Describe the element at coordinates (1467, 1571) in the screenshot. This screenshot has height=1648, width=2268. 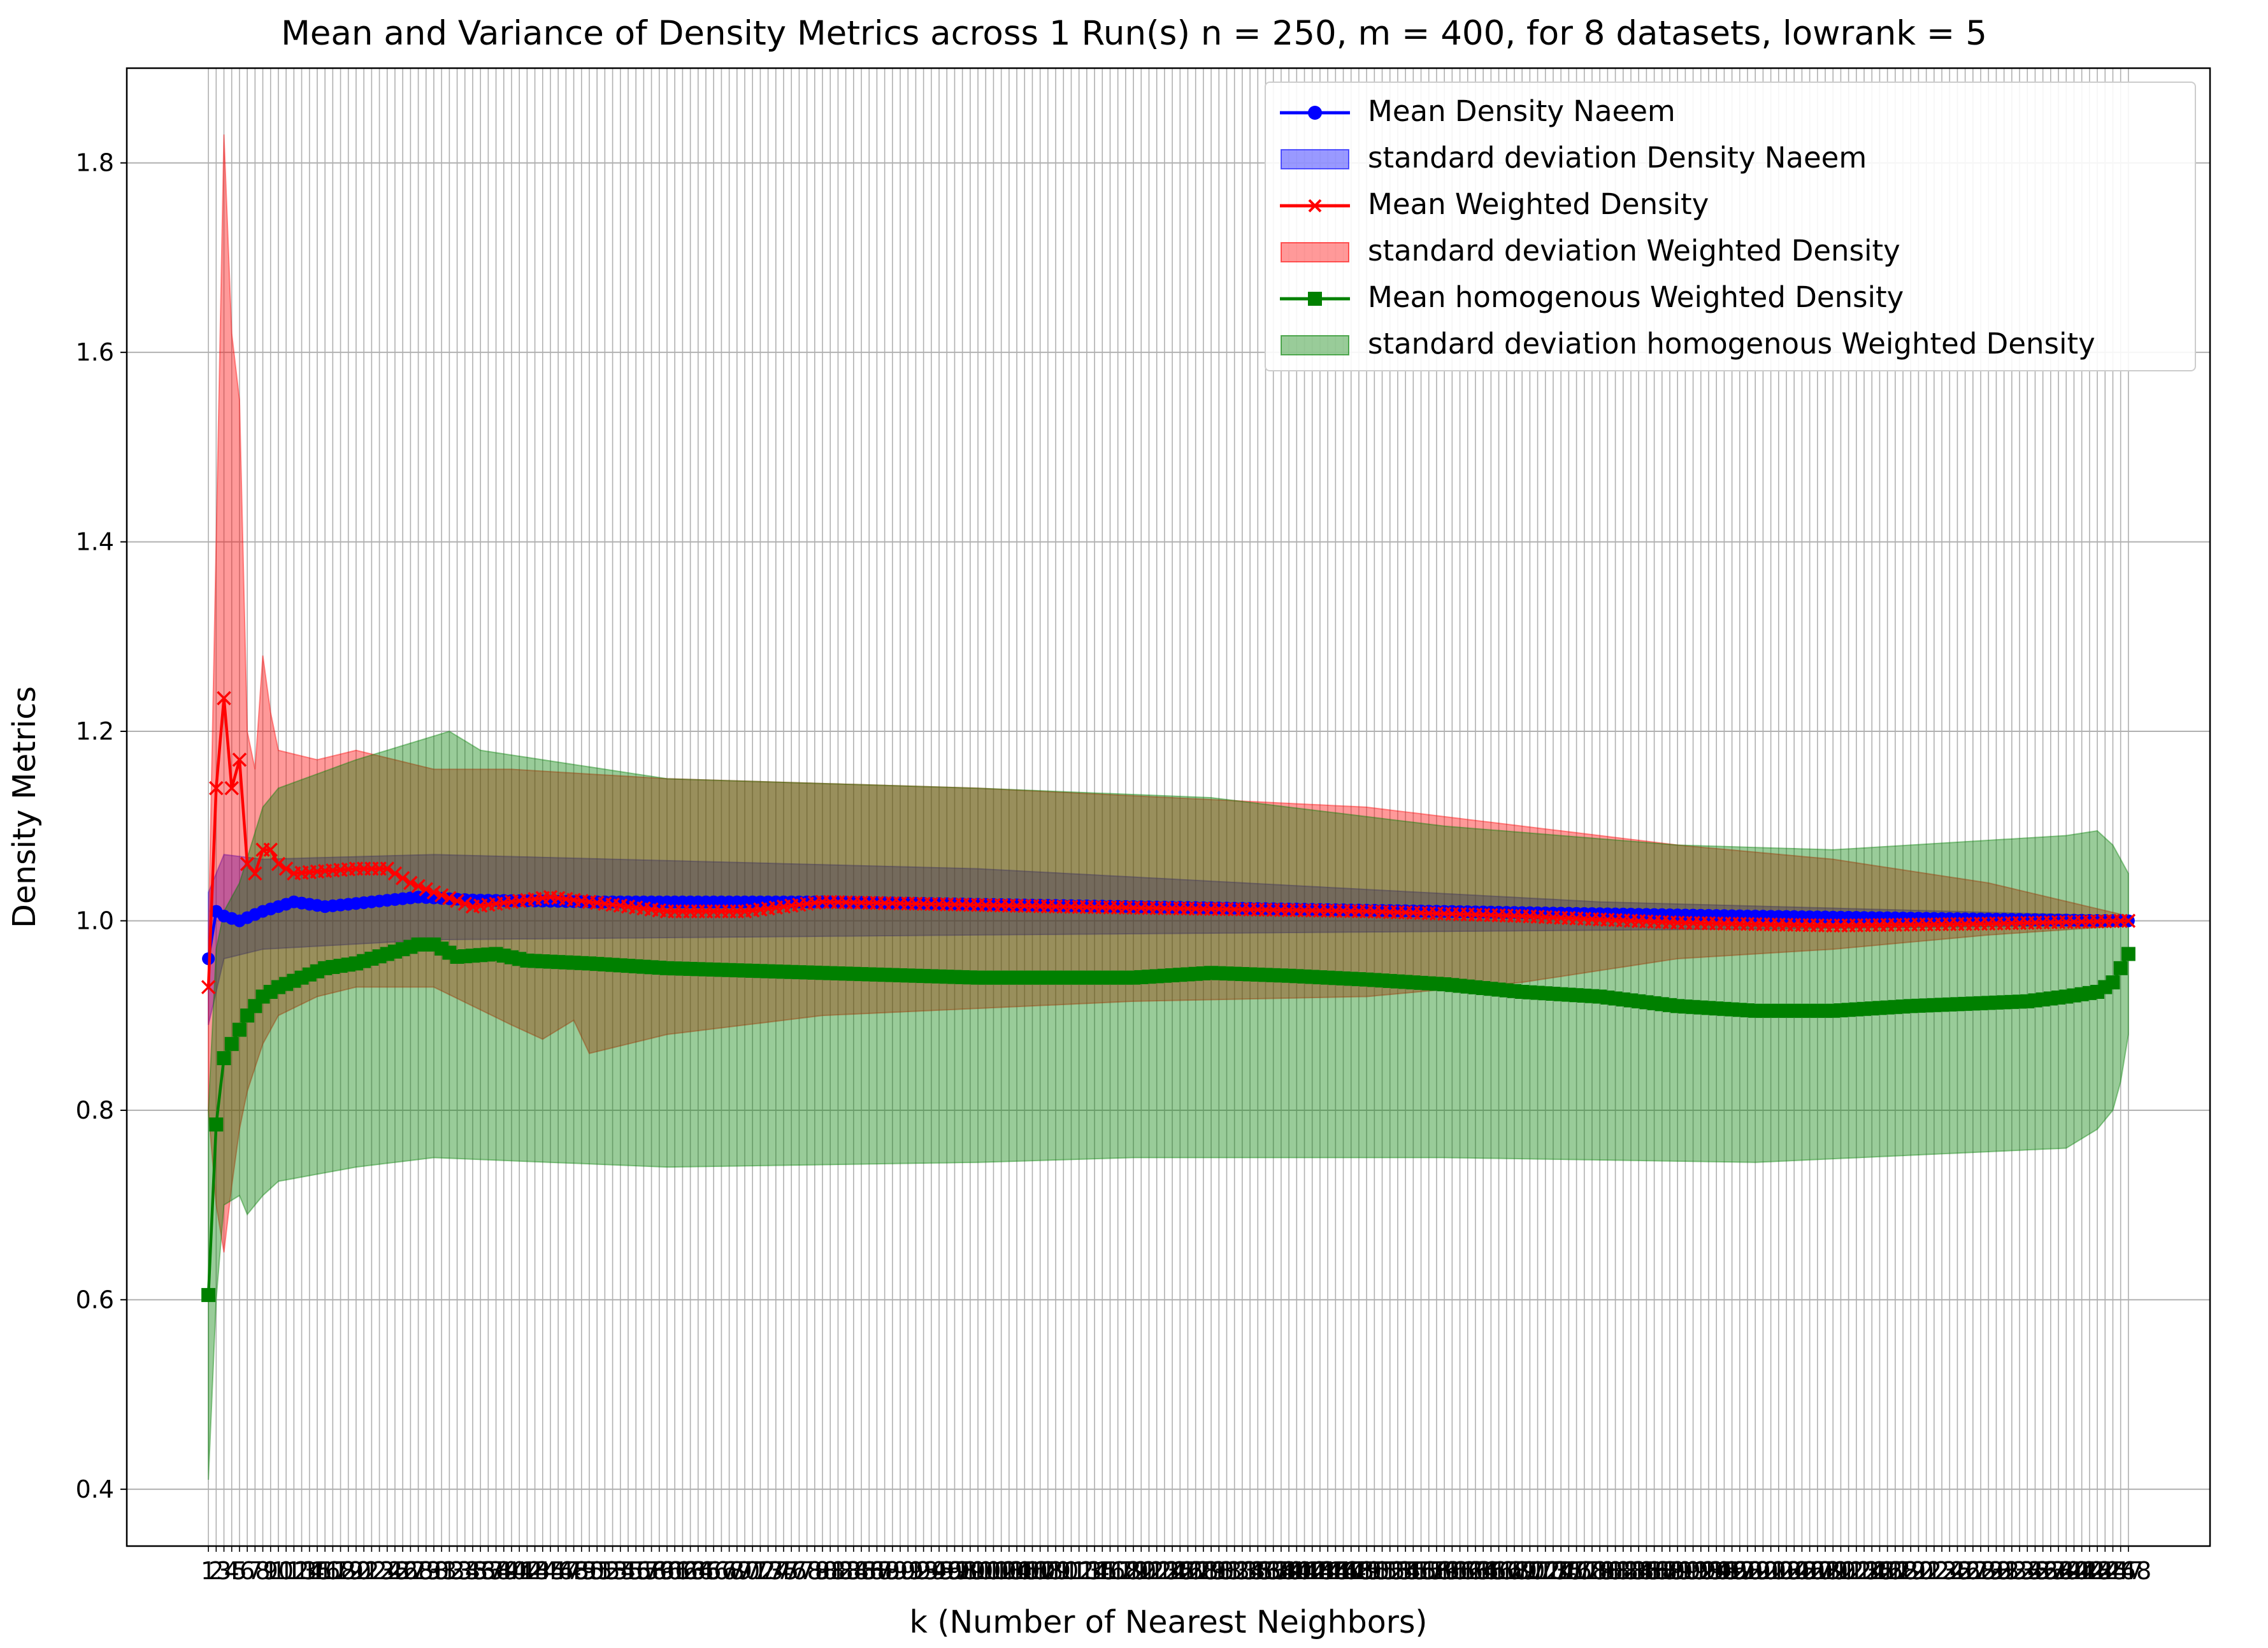
I see `x-tick-label: 163` at that location.